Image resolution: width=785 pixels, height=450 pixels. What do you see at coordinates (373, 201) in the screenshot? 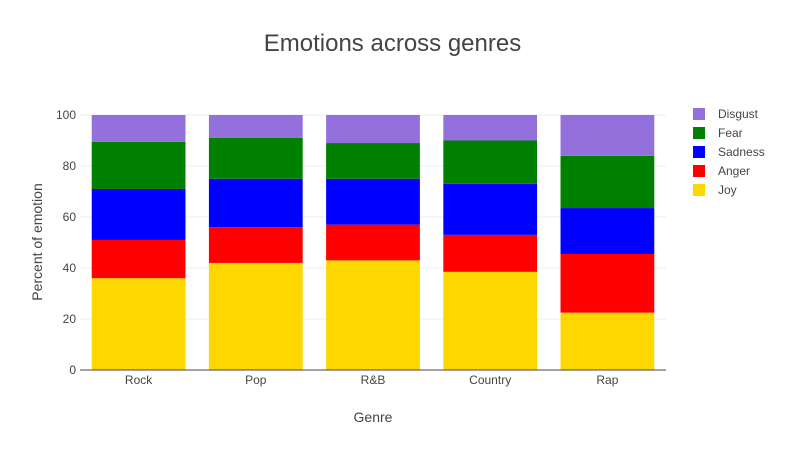
I see `bar-sadness-rb` at bounding box center [373, 201].